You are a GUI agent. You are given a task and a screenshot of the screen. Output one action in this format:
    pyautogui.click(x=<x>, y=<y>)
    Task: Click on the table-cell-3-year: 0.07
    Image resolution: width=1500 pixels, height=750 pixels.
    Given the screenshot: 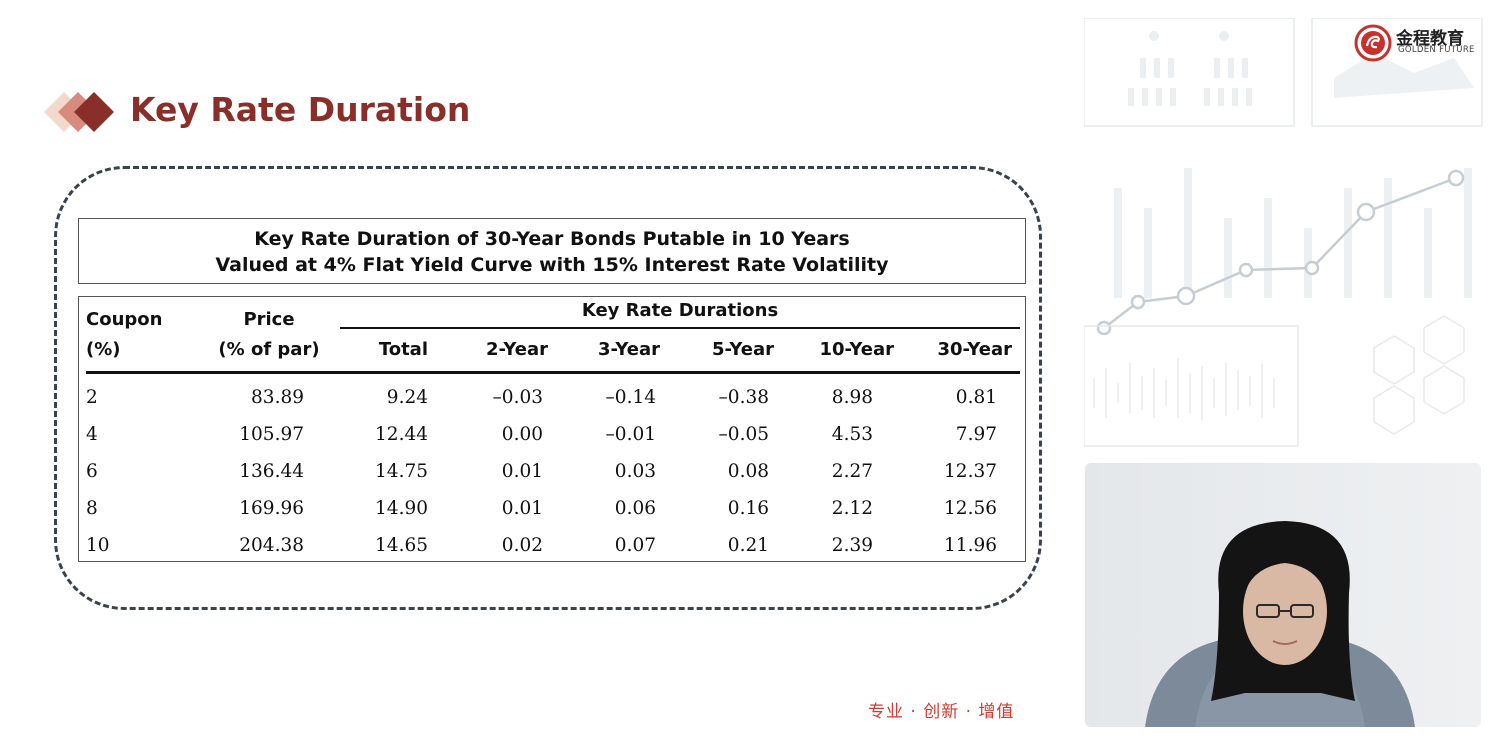 What is the action you would take?
    pyautogui.click(x=635, y=545)
    